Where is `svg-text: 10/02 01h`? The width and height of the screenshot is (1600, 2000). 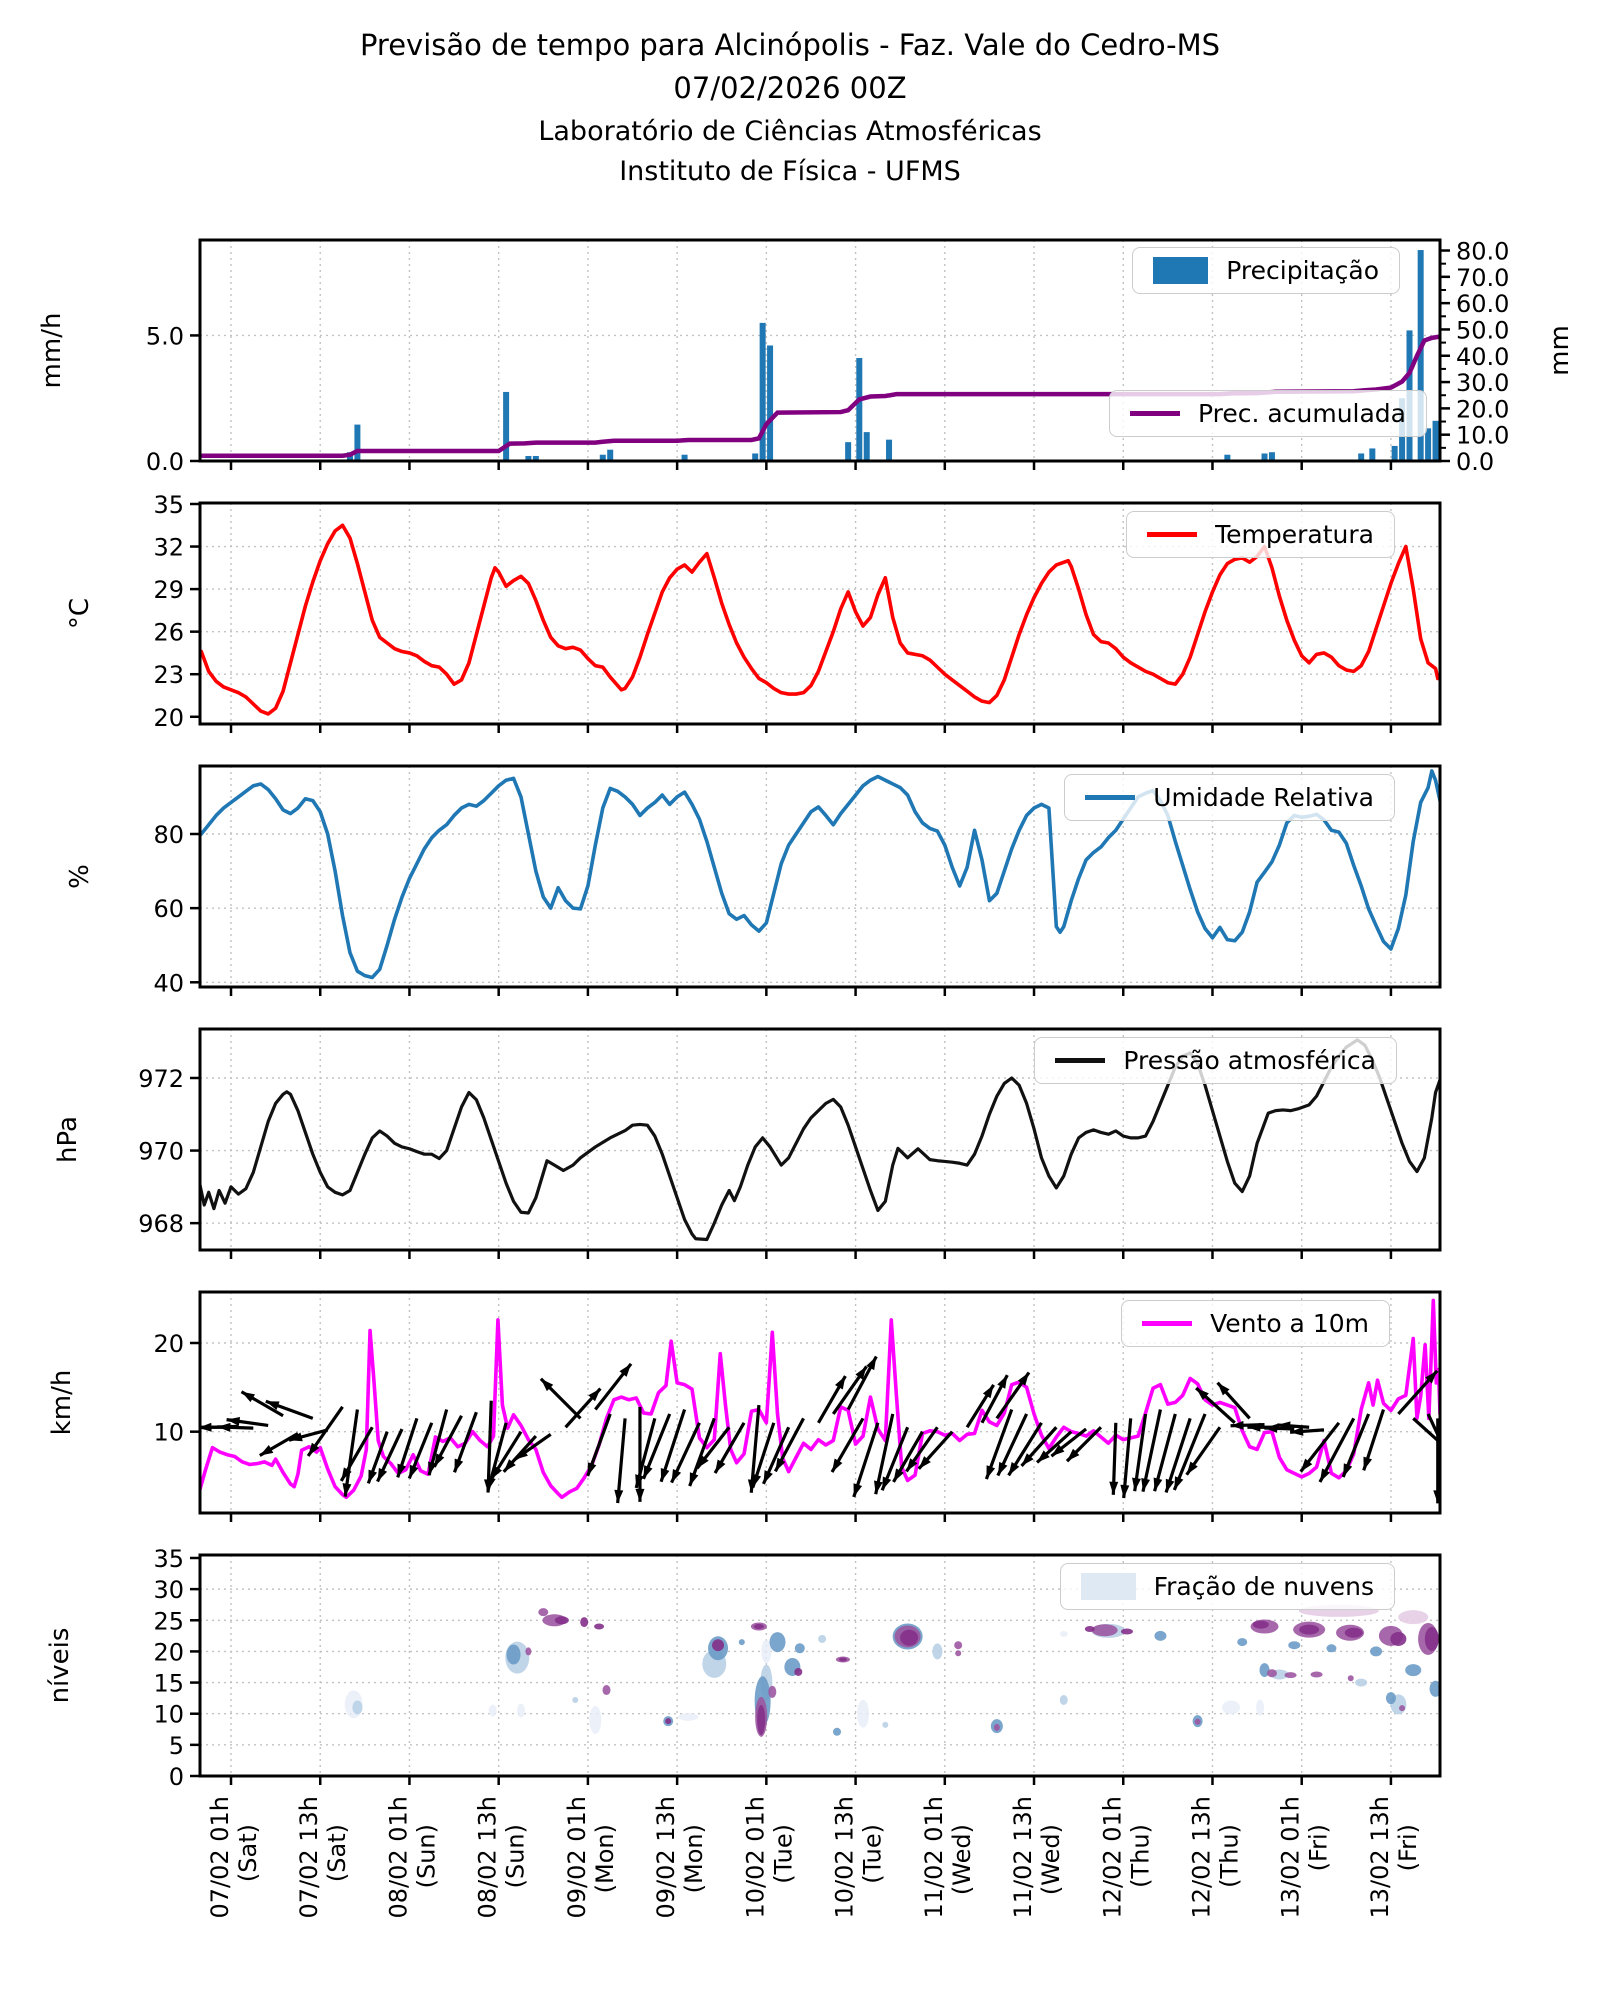
svg-text: 10/02 01h is located at coordinates (755, 1857).